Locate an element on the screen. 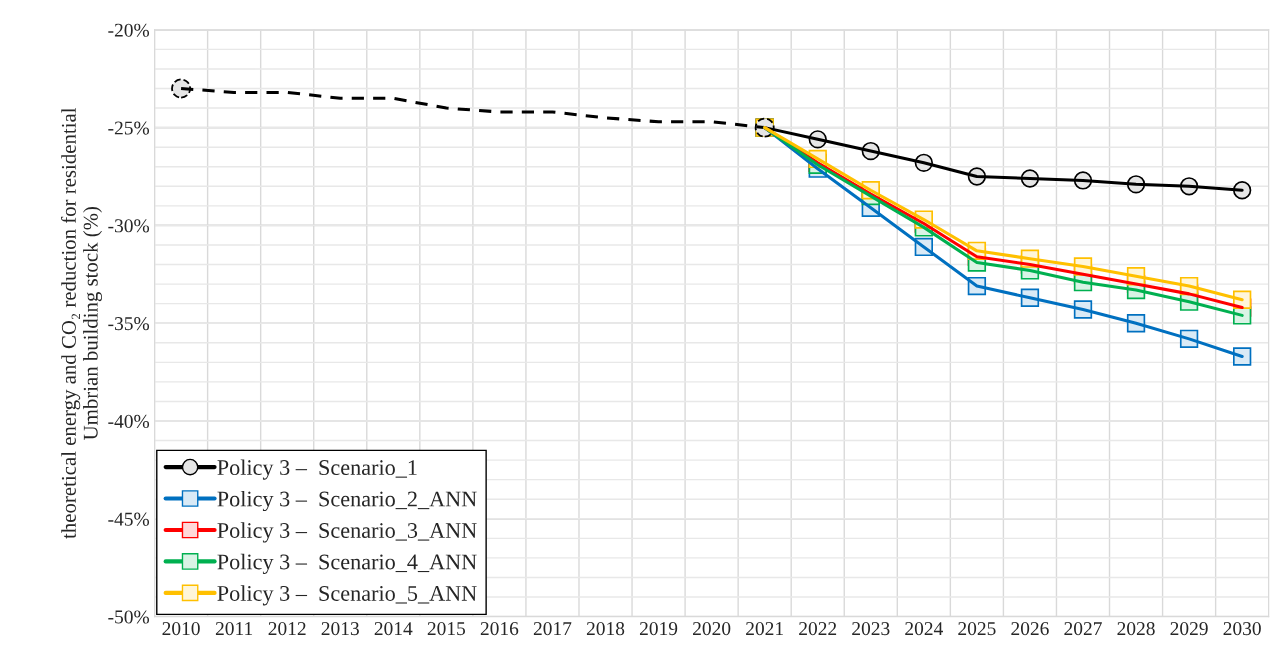 The width and height of the screenshot is (1288, 663). x-tick-label: 2030 is located at coordinates (1242, 629).